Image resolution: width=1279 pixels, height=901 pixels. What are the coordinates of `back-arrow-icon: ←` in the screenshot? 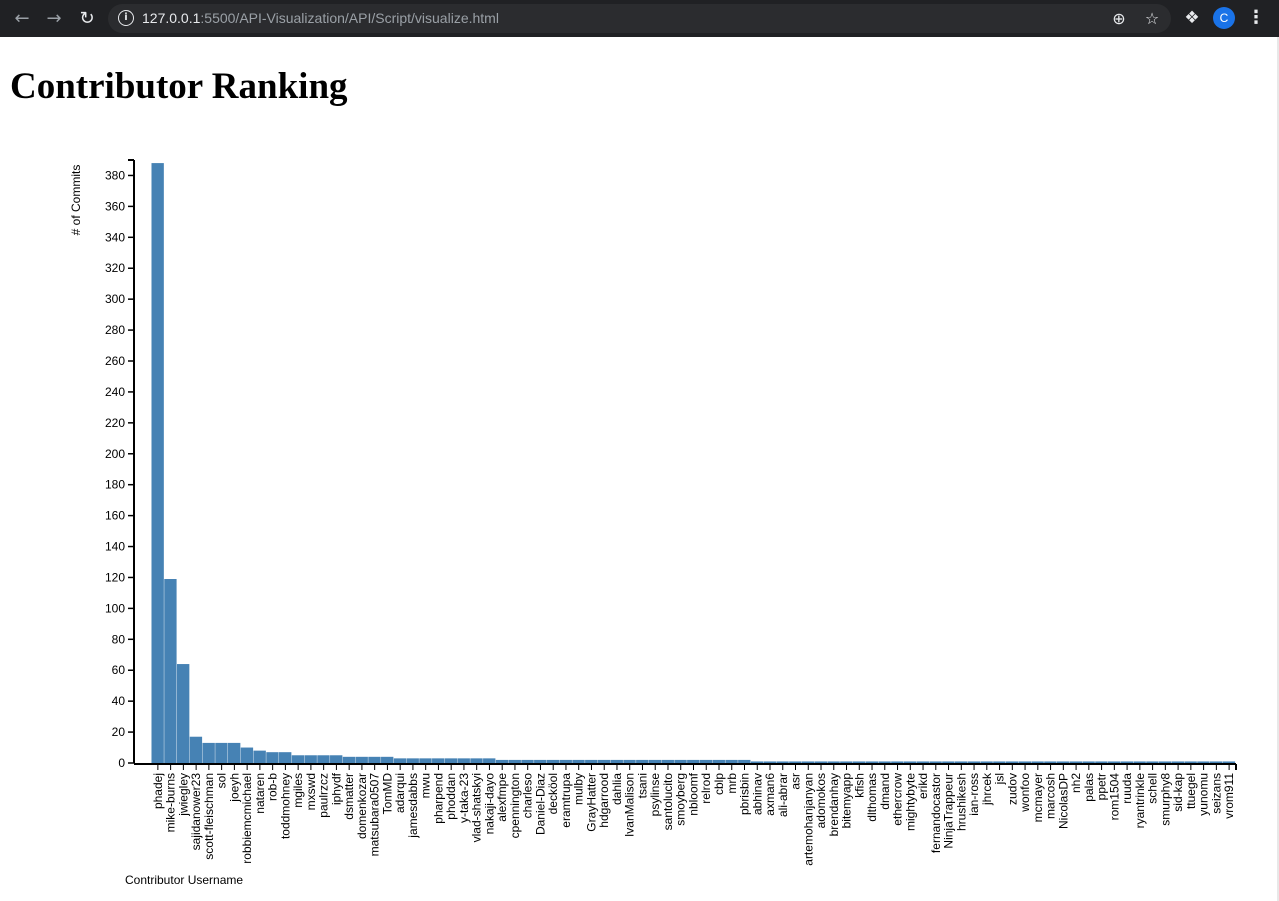 It's located at (22, 18).